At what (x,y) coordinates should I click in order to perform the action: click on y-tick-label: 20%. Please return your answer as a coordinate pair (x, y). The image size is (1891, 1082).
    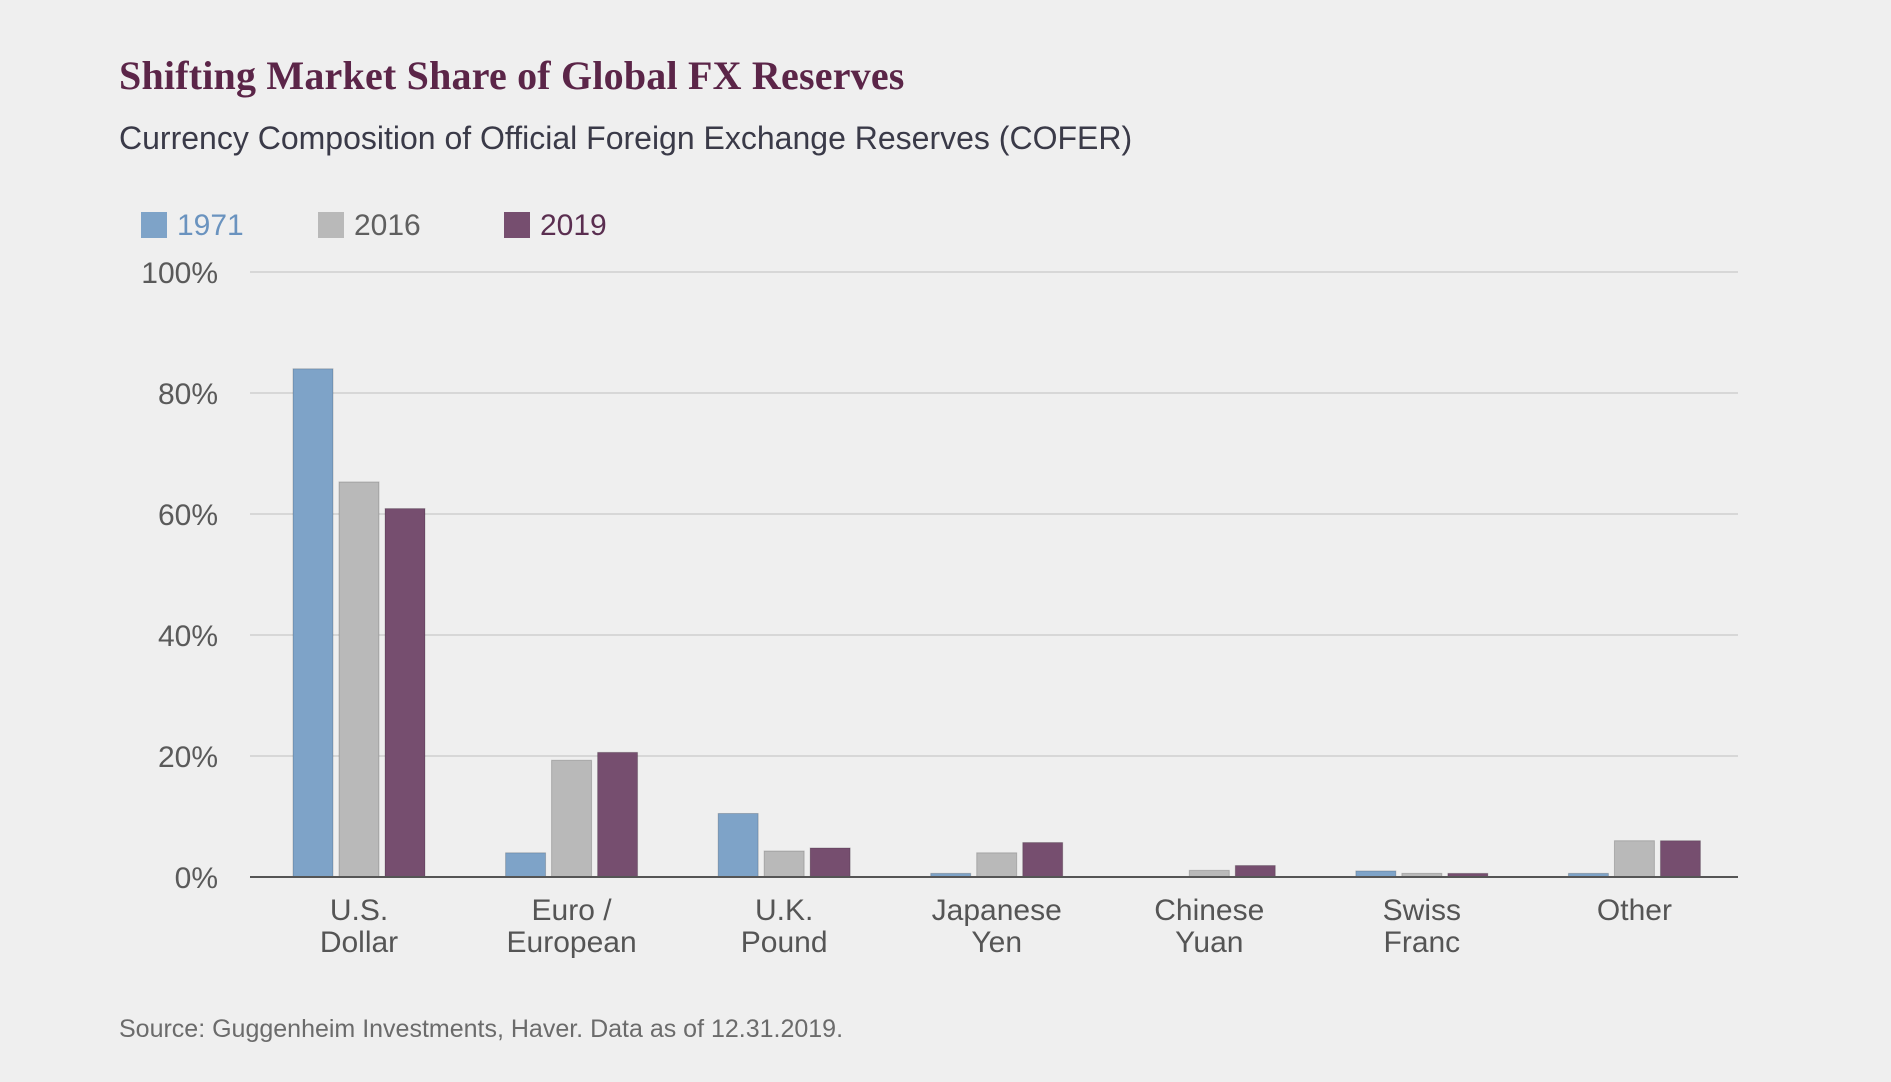
    Looking at the image, I should click on (188, 757).